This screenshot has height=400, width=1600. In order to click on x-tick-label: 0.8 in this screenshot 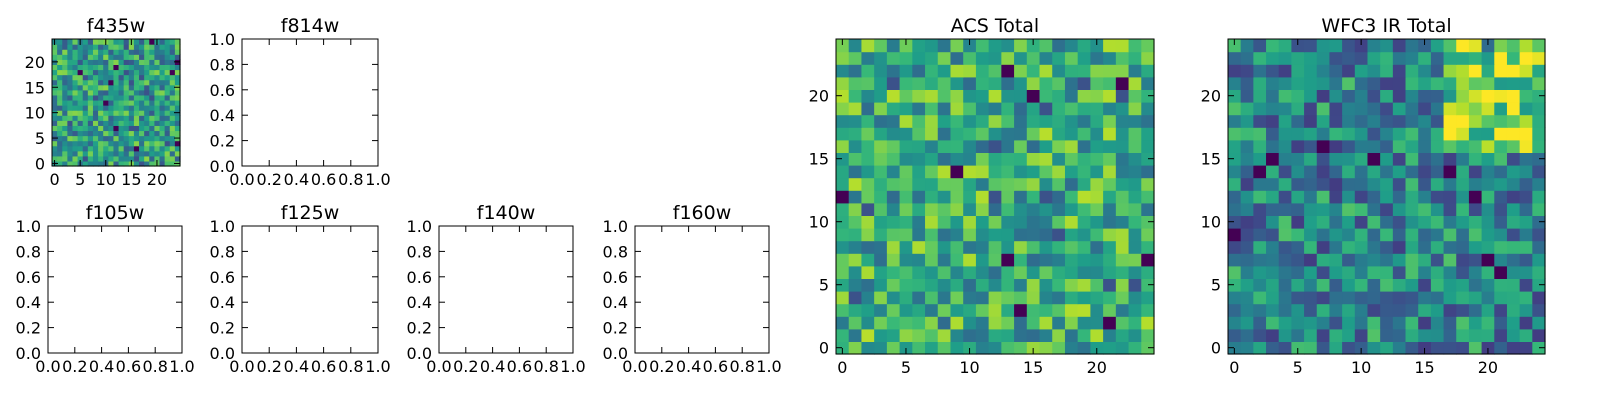, I will do `click(350, 179)`.